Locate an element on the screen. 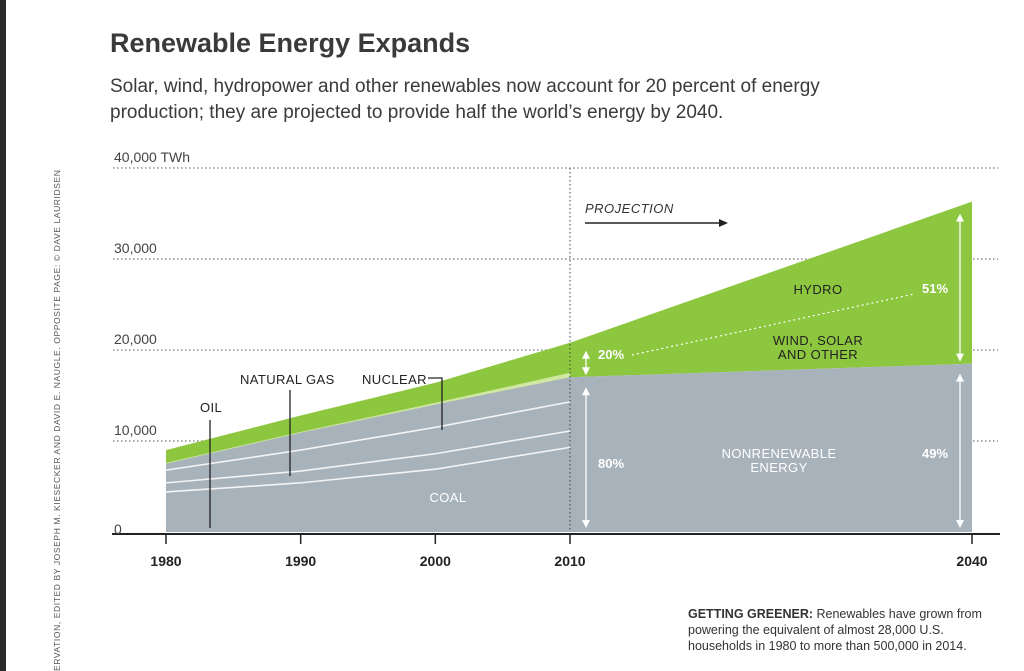 This screenshot has height=671, width=1024. series-boundary-natural-gas is located at coordinates (368, 436).